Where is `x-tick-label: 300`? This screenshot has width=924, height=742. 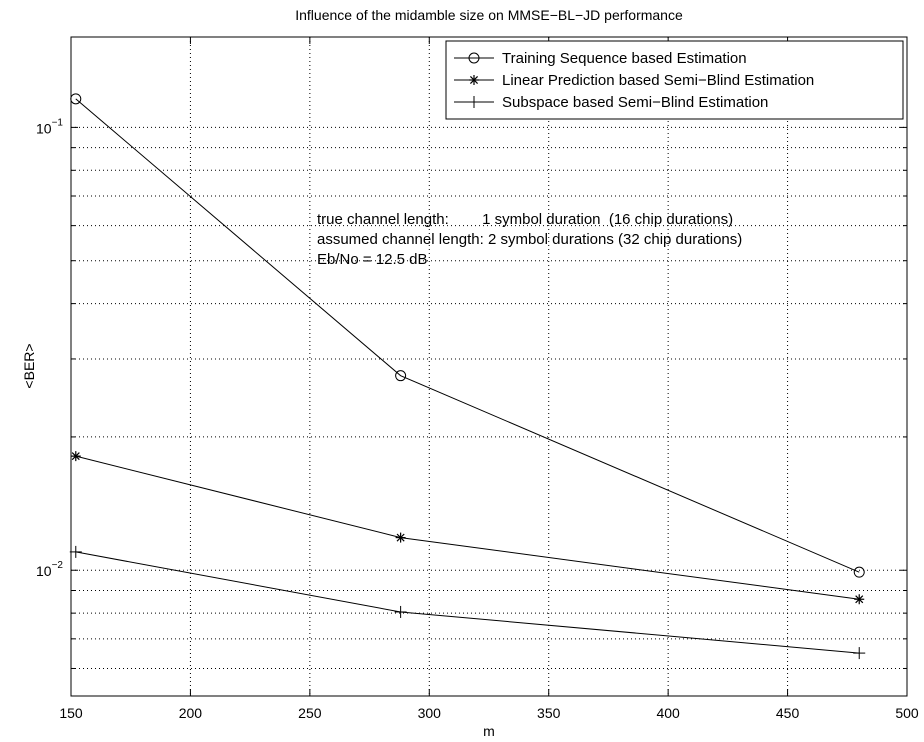 x-tick-label: 300 is located at coordinates (430, 713).